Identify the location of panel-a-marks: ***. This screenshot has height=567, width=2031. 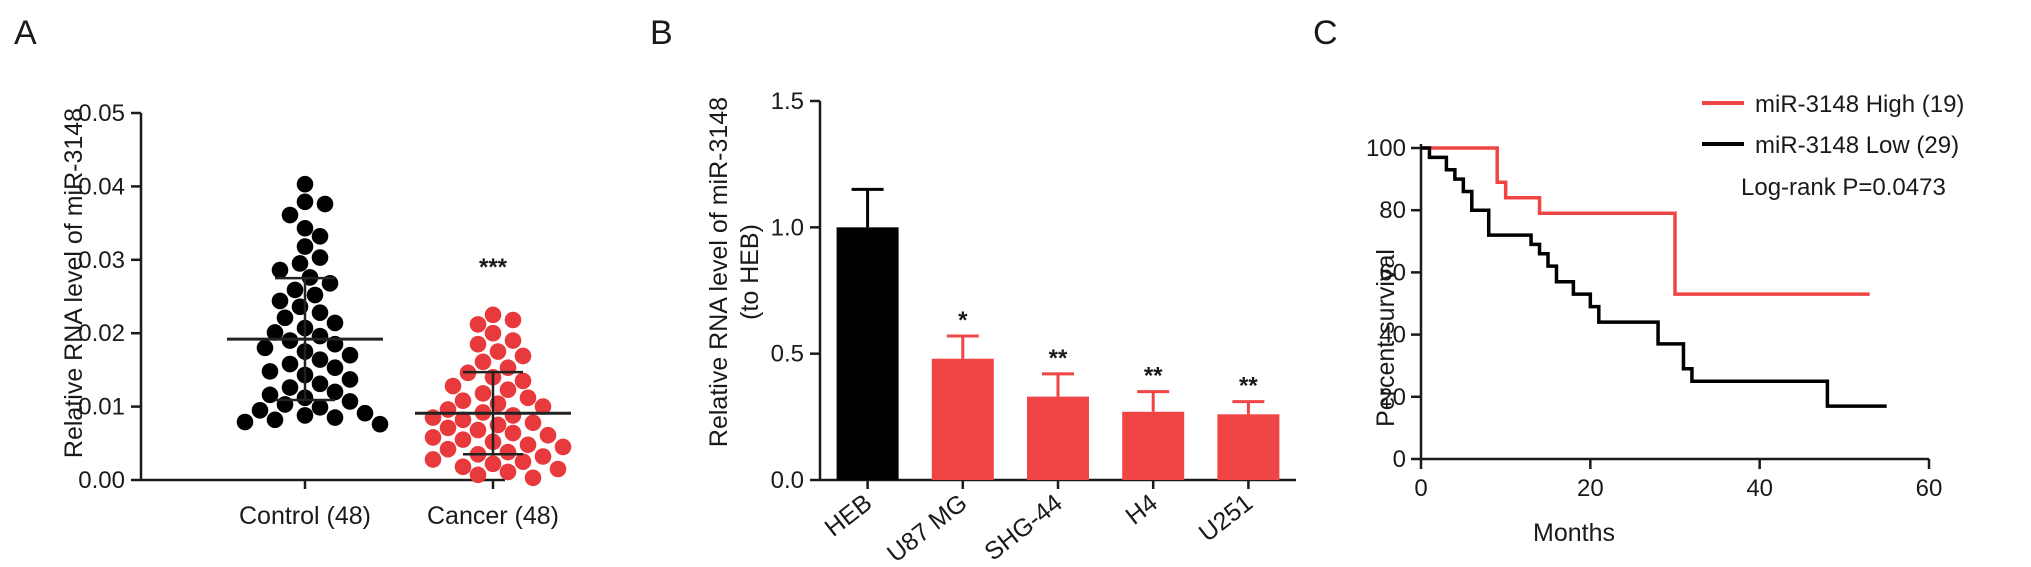
(399, 331).